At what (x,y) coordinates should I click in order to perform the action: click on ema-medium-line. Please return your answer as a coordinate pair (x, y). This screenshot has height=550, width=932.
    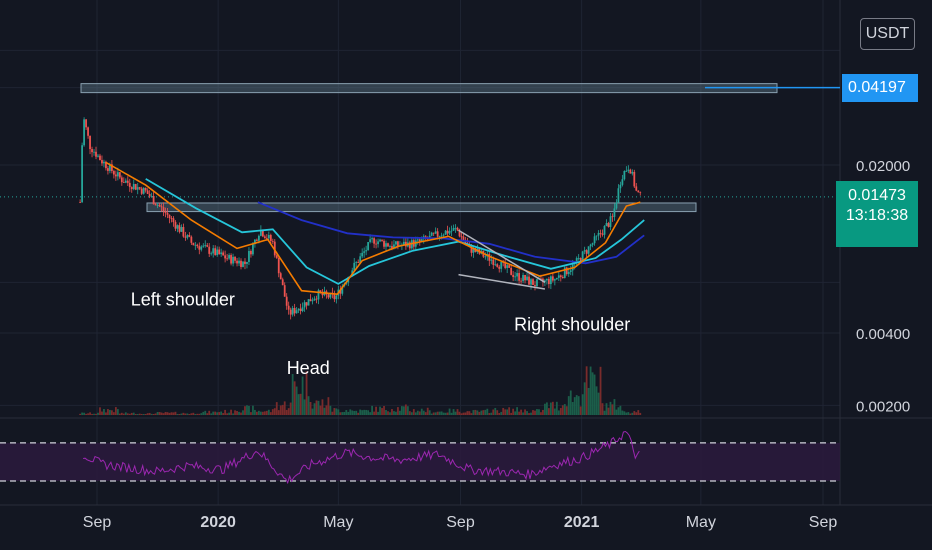
    Looking at the image, I should click on (395, 231).